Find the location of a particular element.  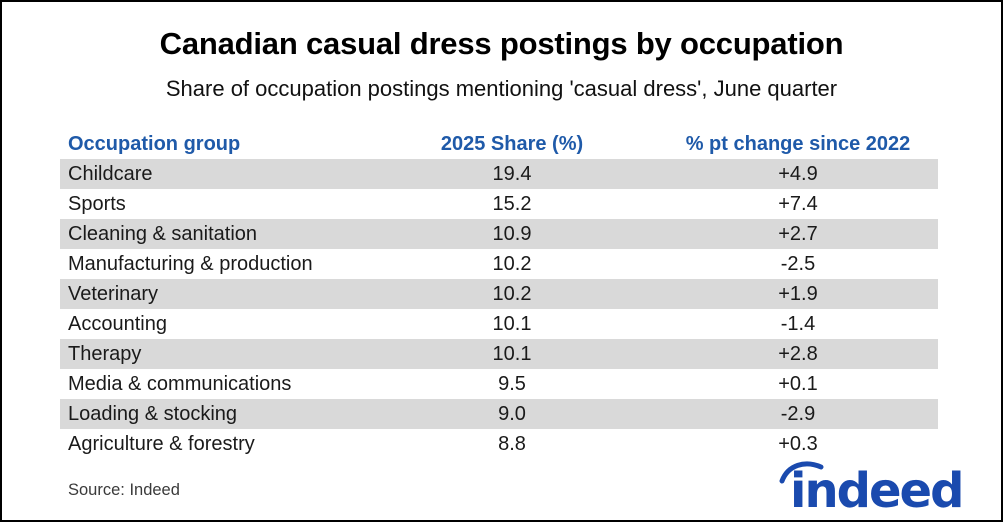

table-row: Manufacturing & production 10.2 -2.5 is located at coordinates (499, 264).